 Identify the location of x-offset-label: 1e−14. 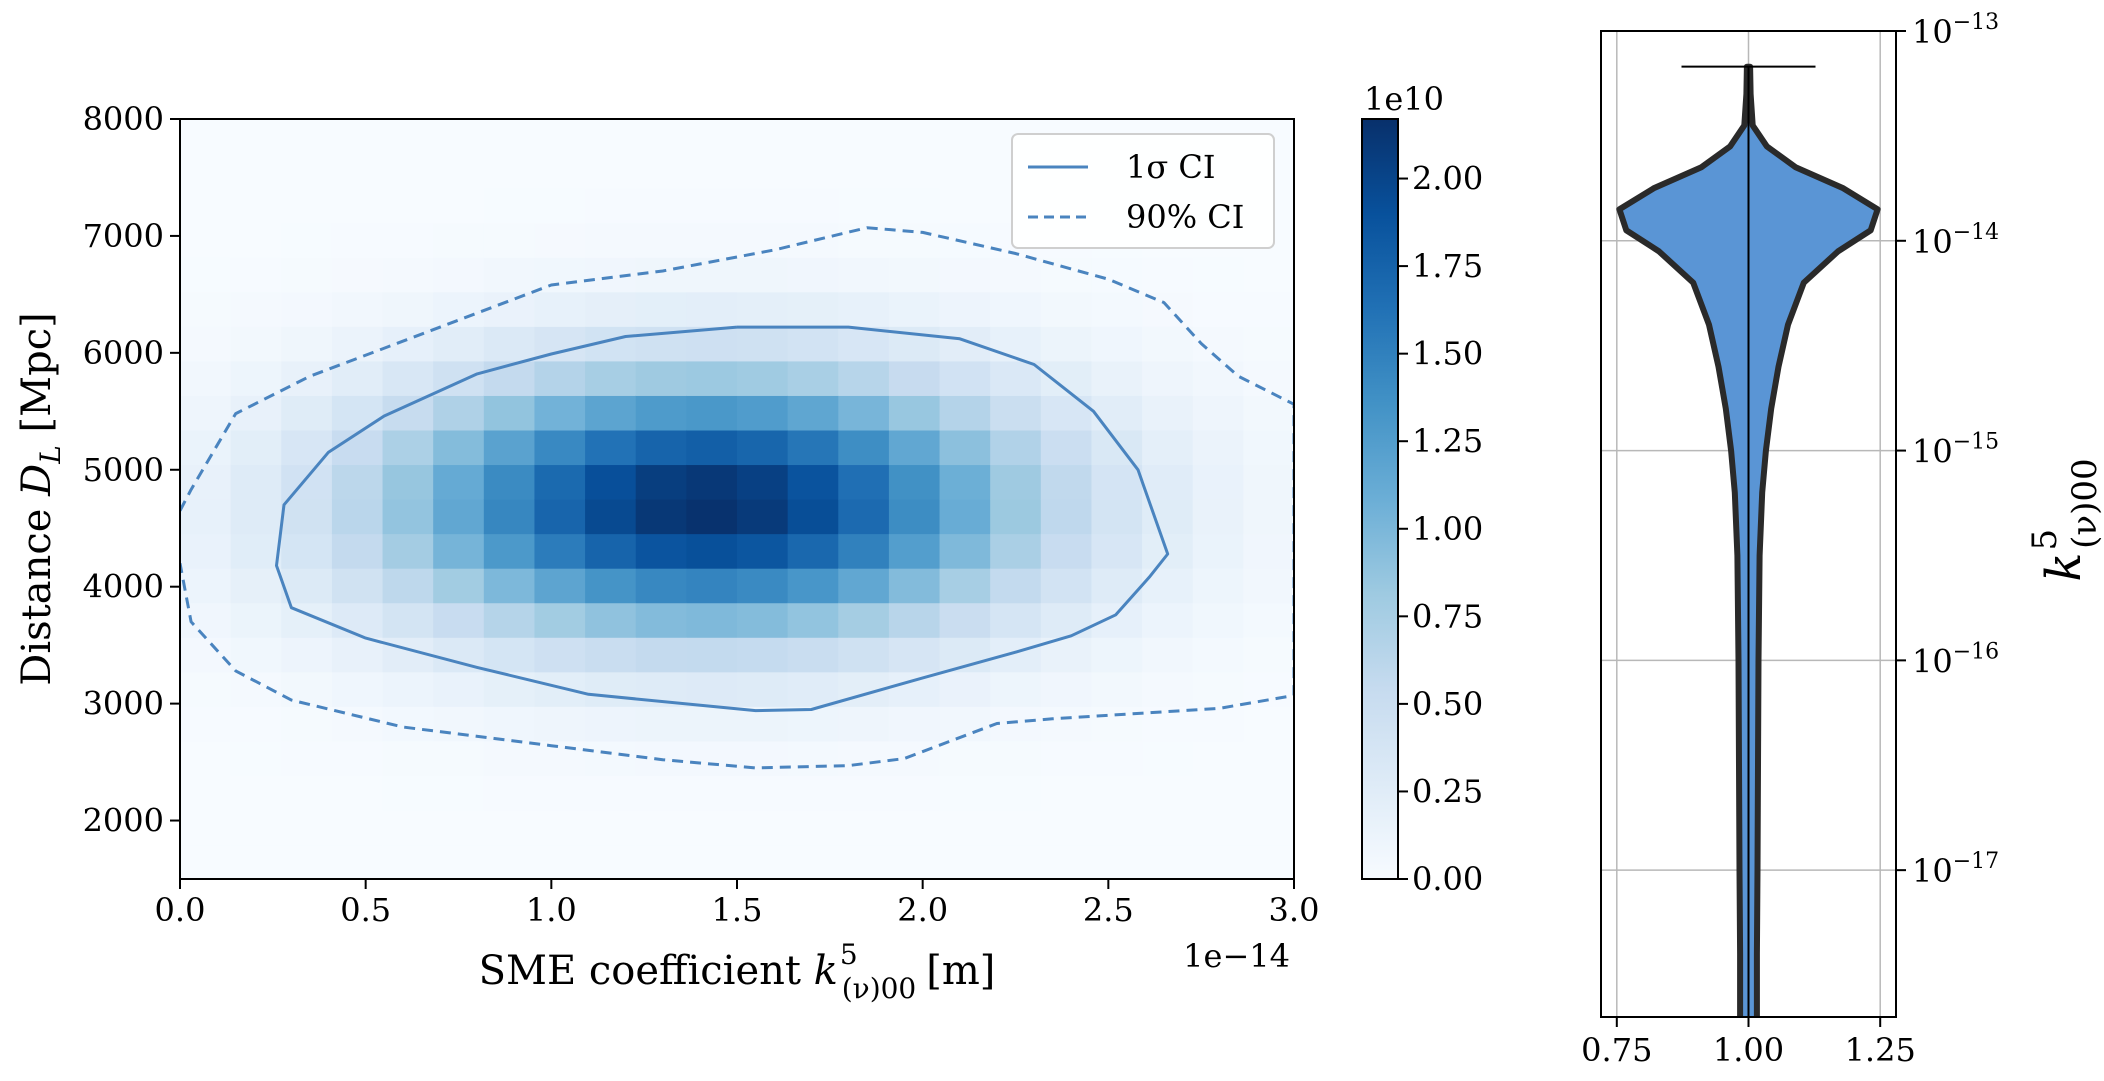
(1236, 956).